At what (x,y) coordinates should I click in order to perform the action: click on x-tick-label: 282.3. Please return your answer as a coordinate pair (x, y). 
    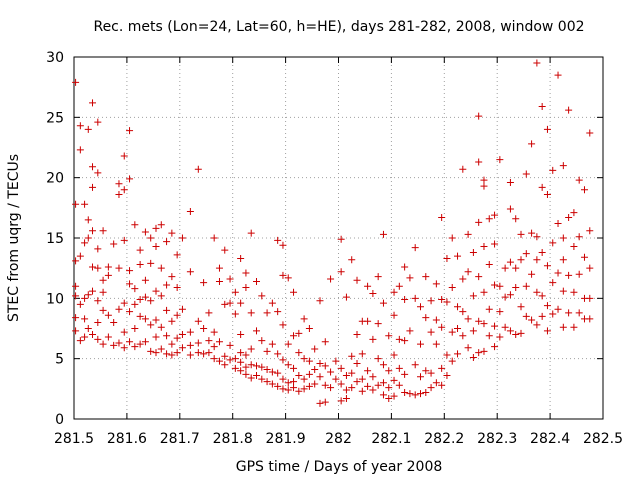
    Looking at the image, I should click on (497, 439).